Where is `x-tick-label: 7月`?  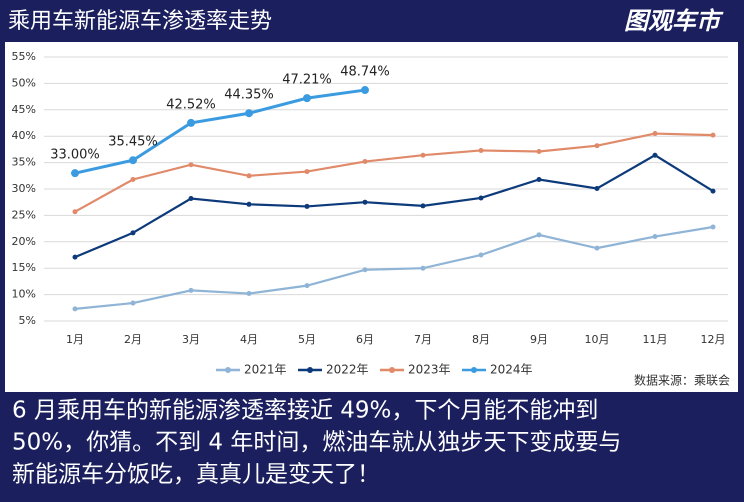
x-tick-label: 7月 is located at coordinates (423, 339).